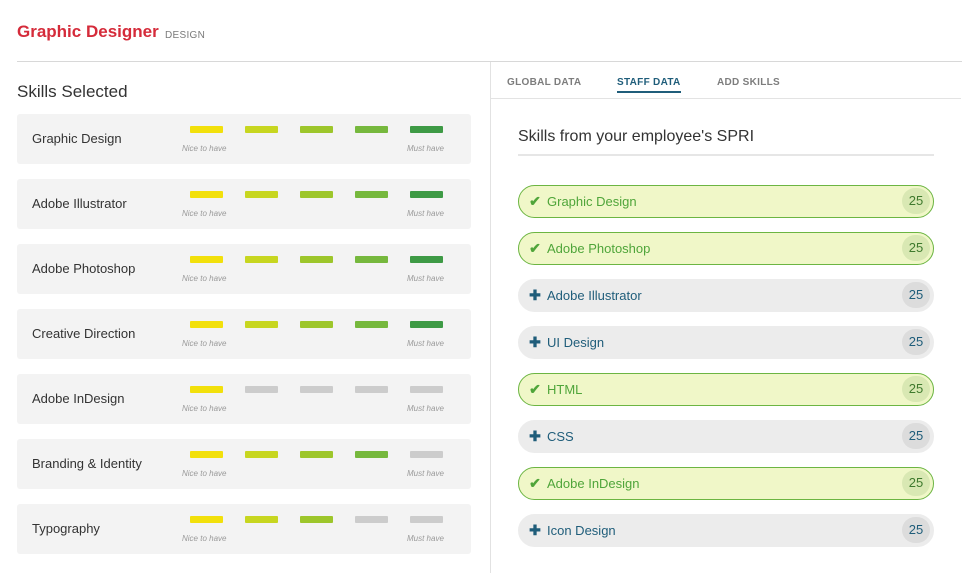  What do you see at coordinates (565, 389) in the screenshot?
I see `spri-skill-name: HTML` at bounding box center [565, 389].